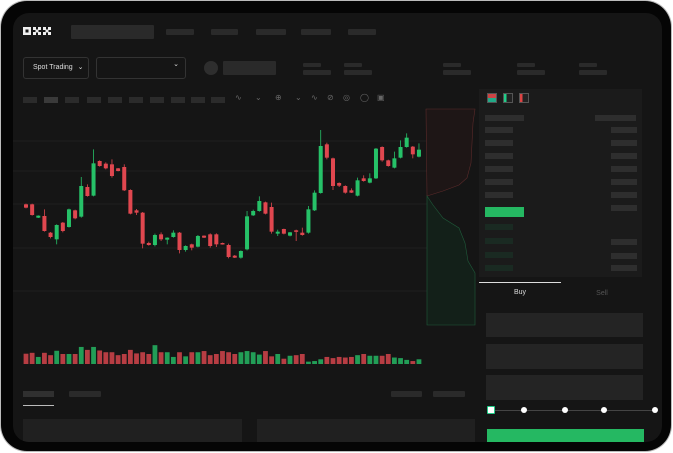  I want to click on fullscreen-icon: ▣, so click(381, 97).